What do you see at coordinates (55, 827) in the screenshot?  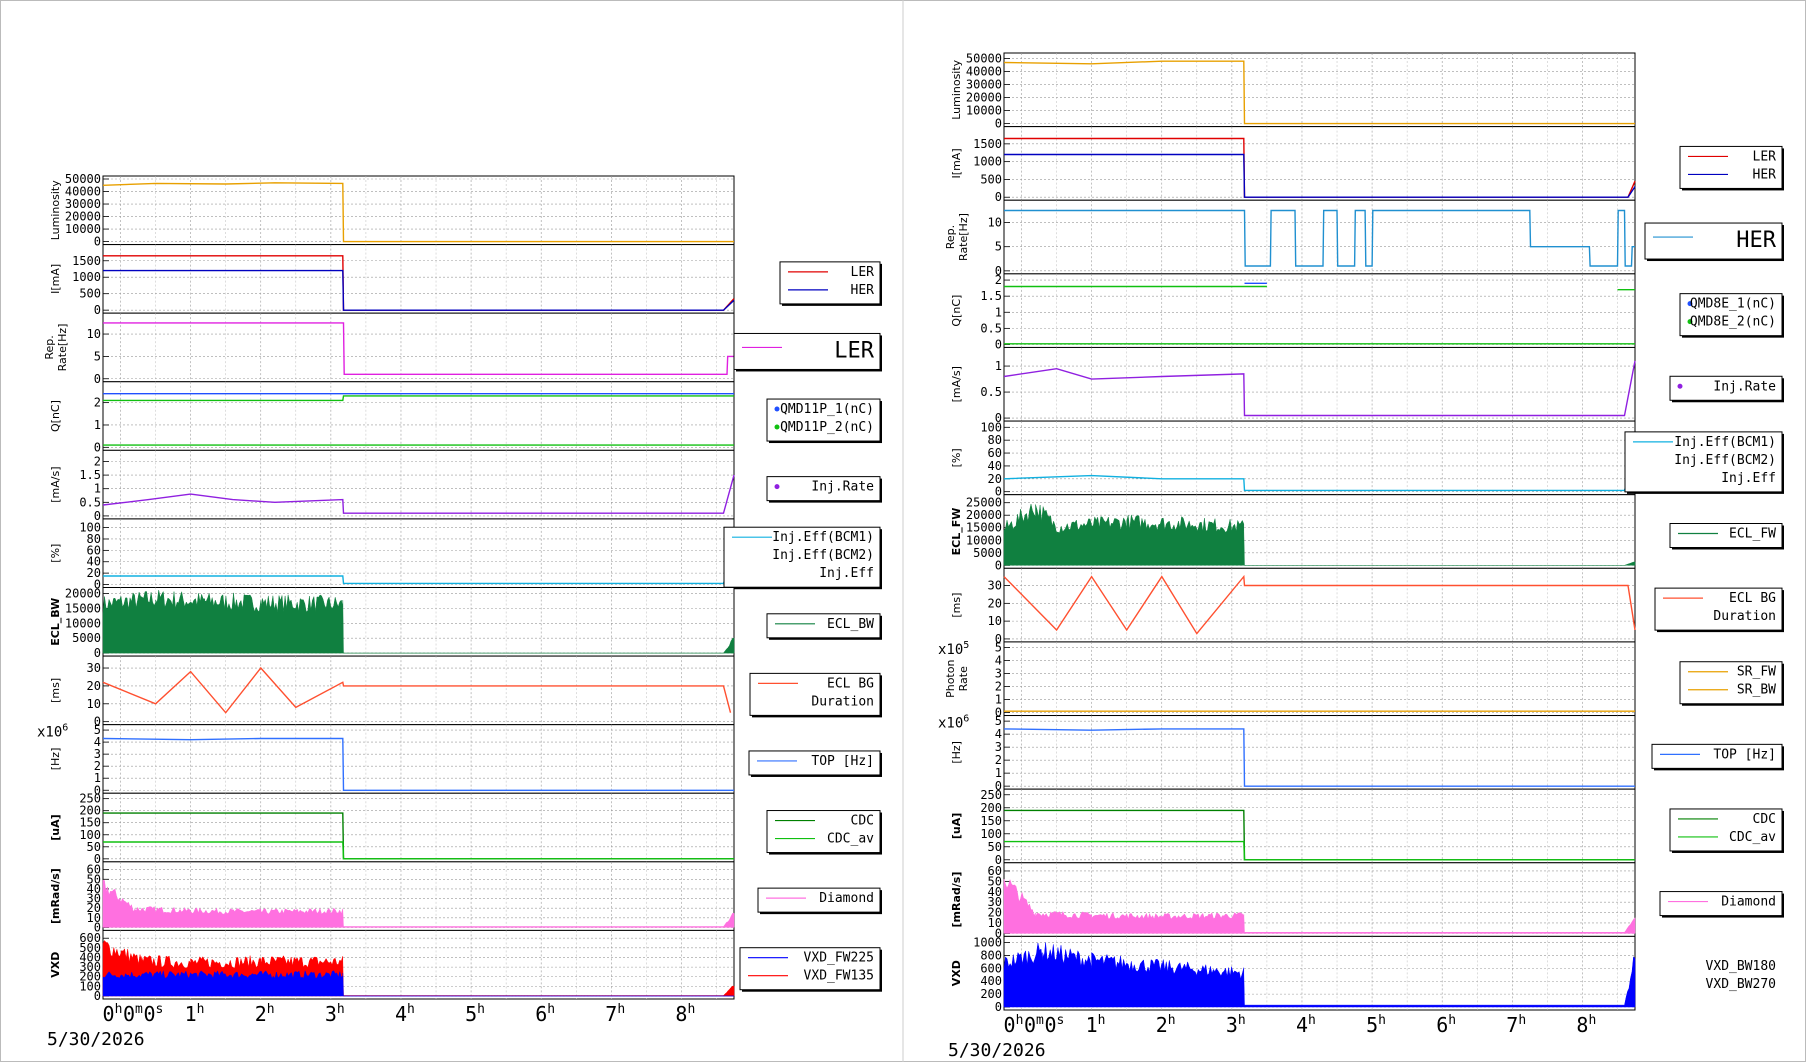 I see `y-axis-label: [uA]` at bounding box center [55, 827].